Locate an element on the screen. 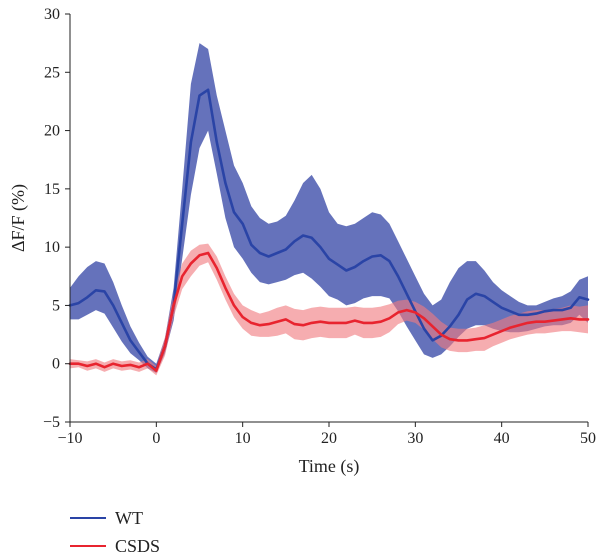 This screenshot has width=600, height=560. y-tick-label: 10 is located at coordinates (52, 247).